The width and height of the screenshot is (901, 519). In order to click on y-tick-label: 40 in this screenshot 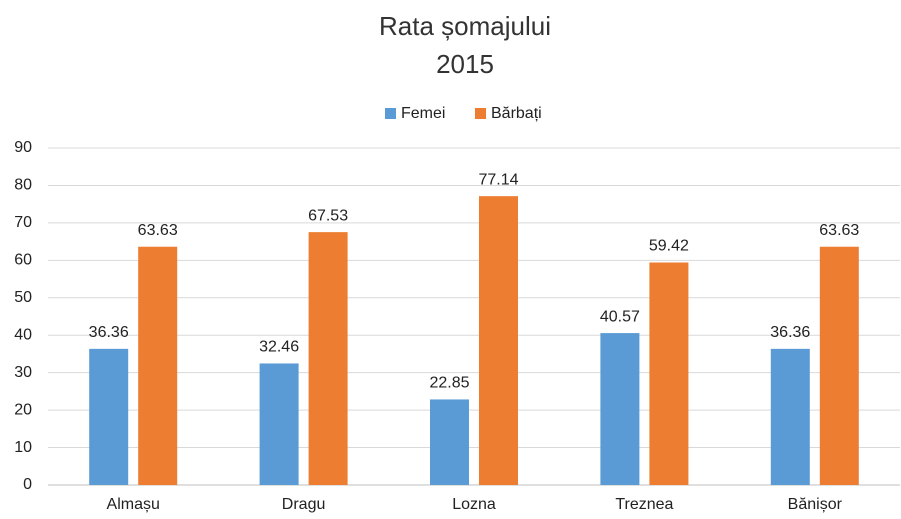, I will do `click(23, 334)`.